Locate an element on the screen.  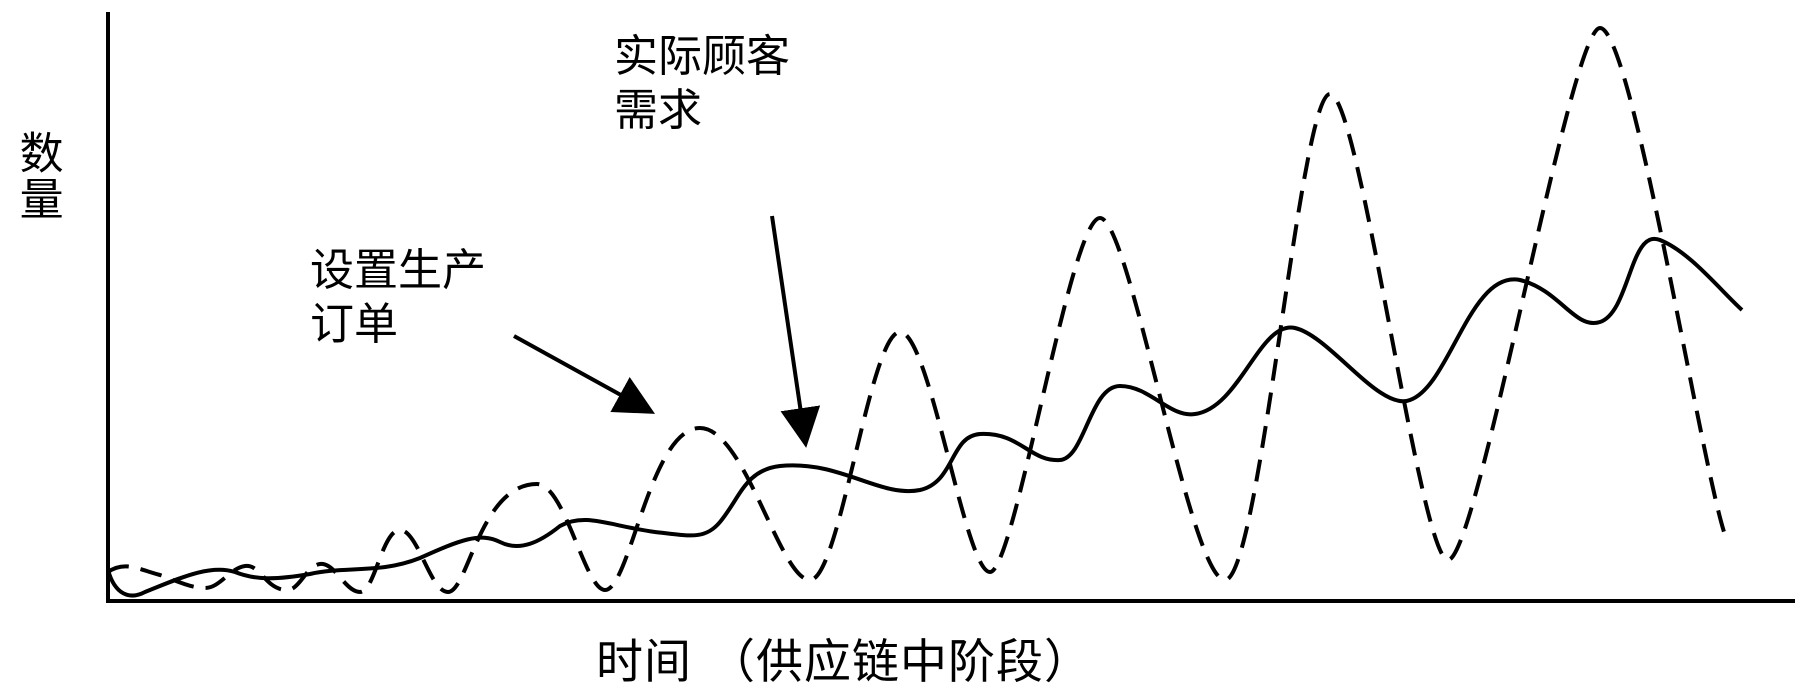
x-axis-label: 时间 （供应链中阶段） is located at coordinates (844, 662).